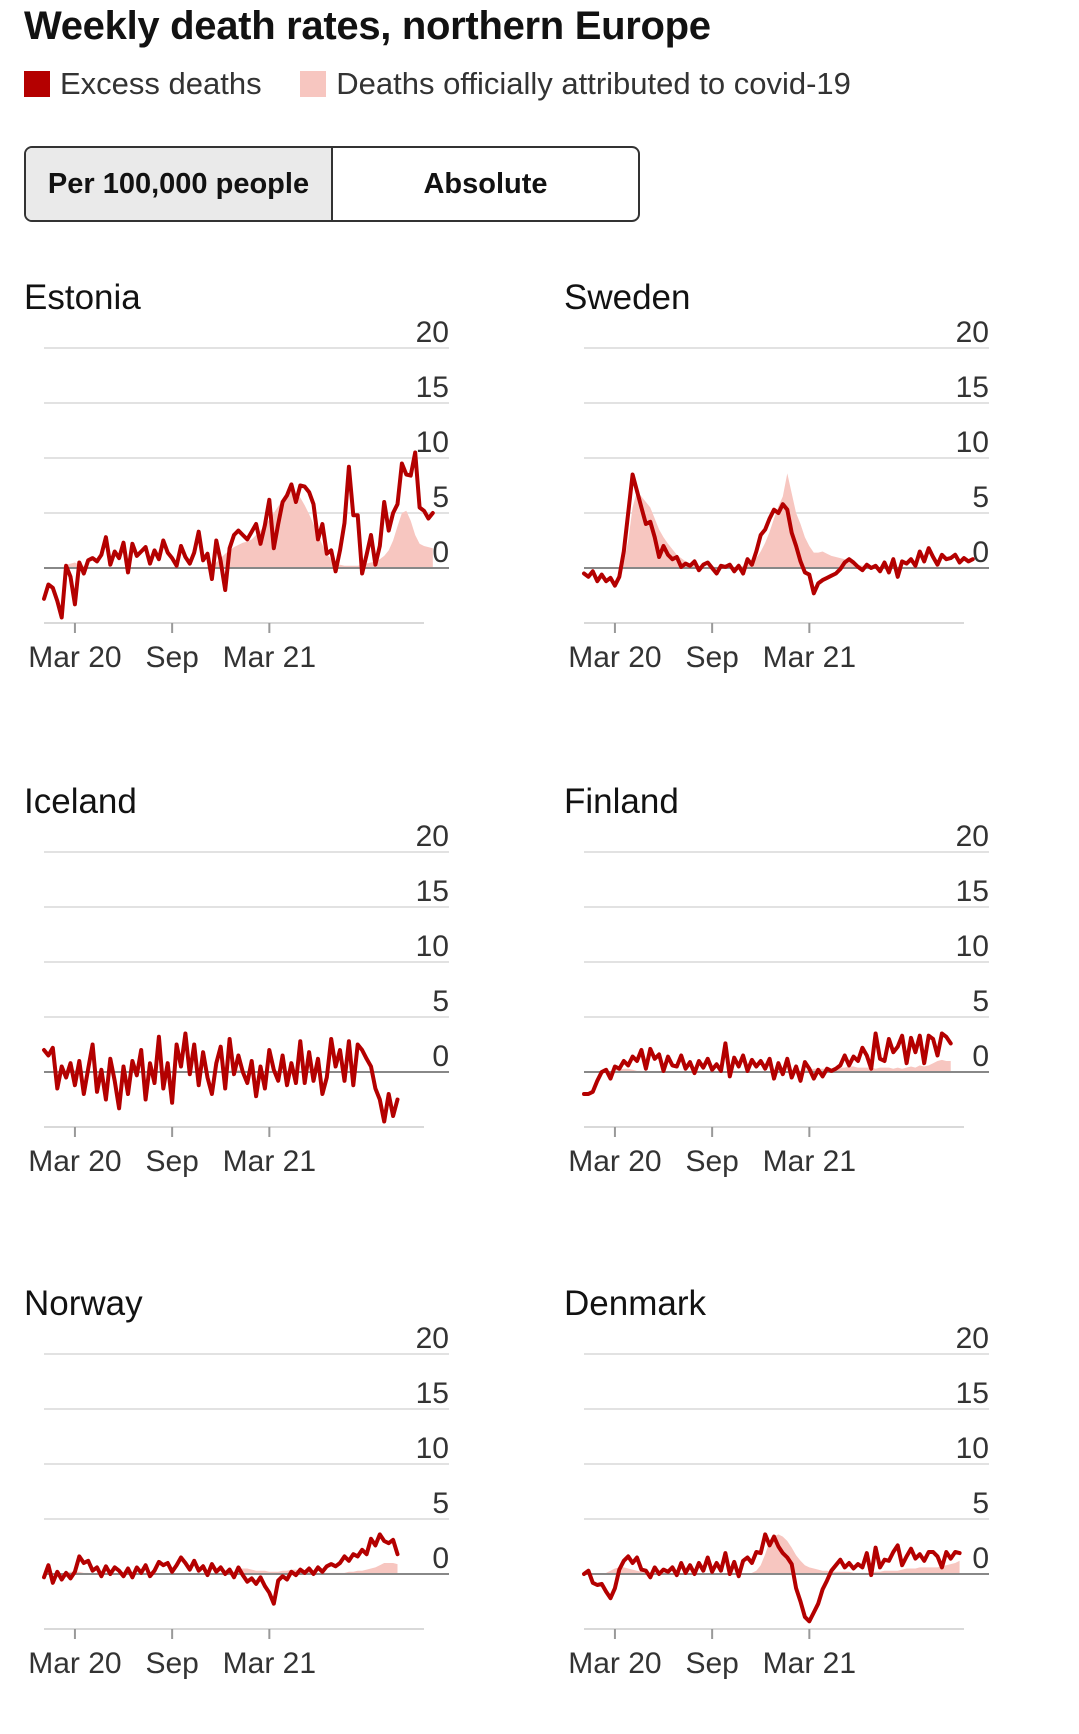 This screenshot has height=1734, width=1079. Describe the element at coordinates (313, 84) in the screenshot. I see `legend-swatch-covid` at that location.